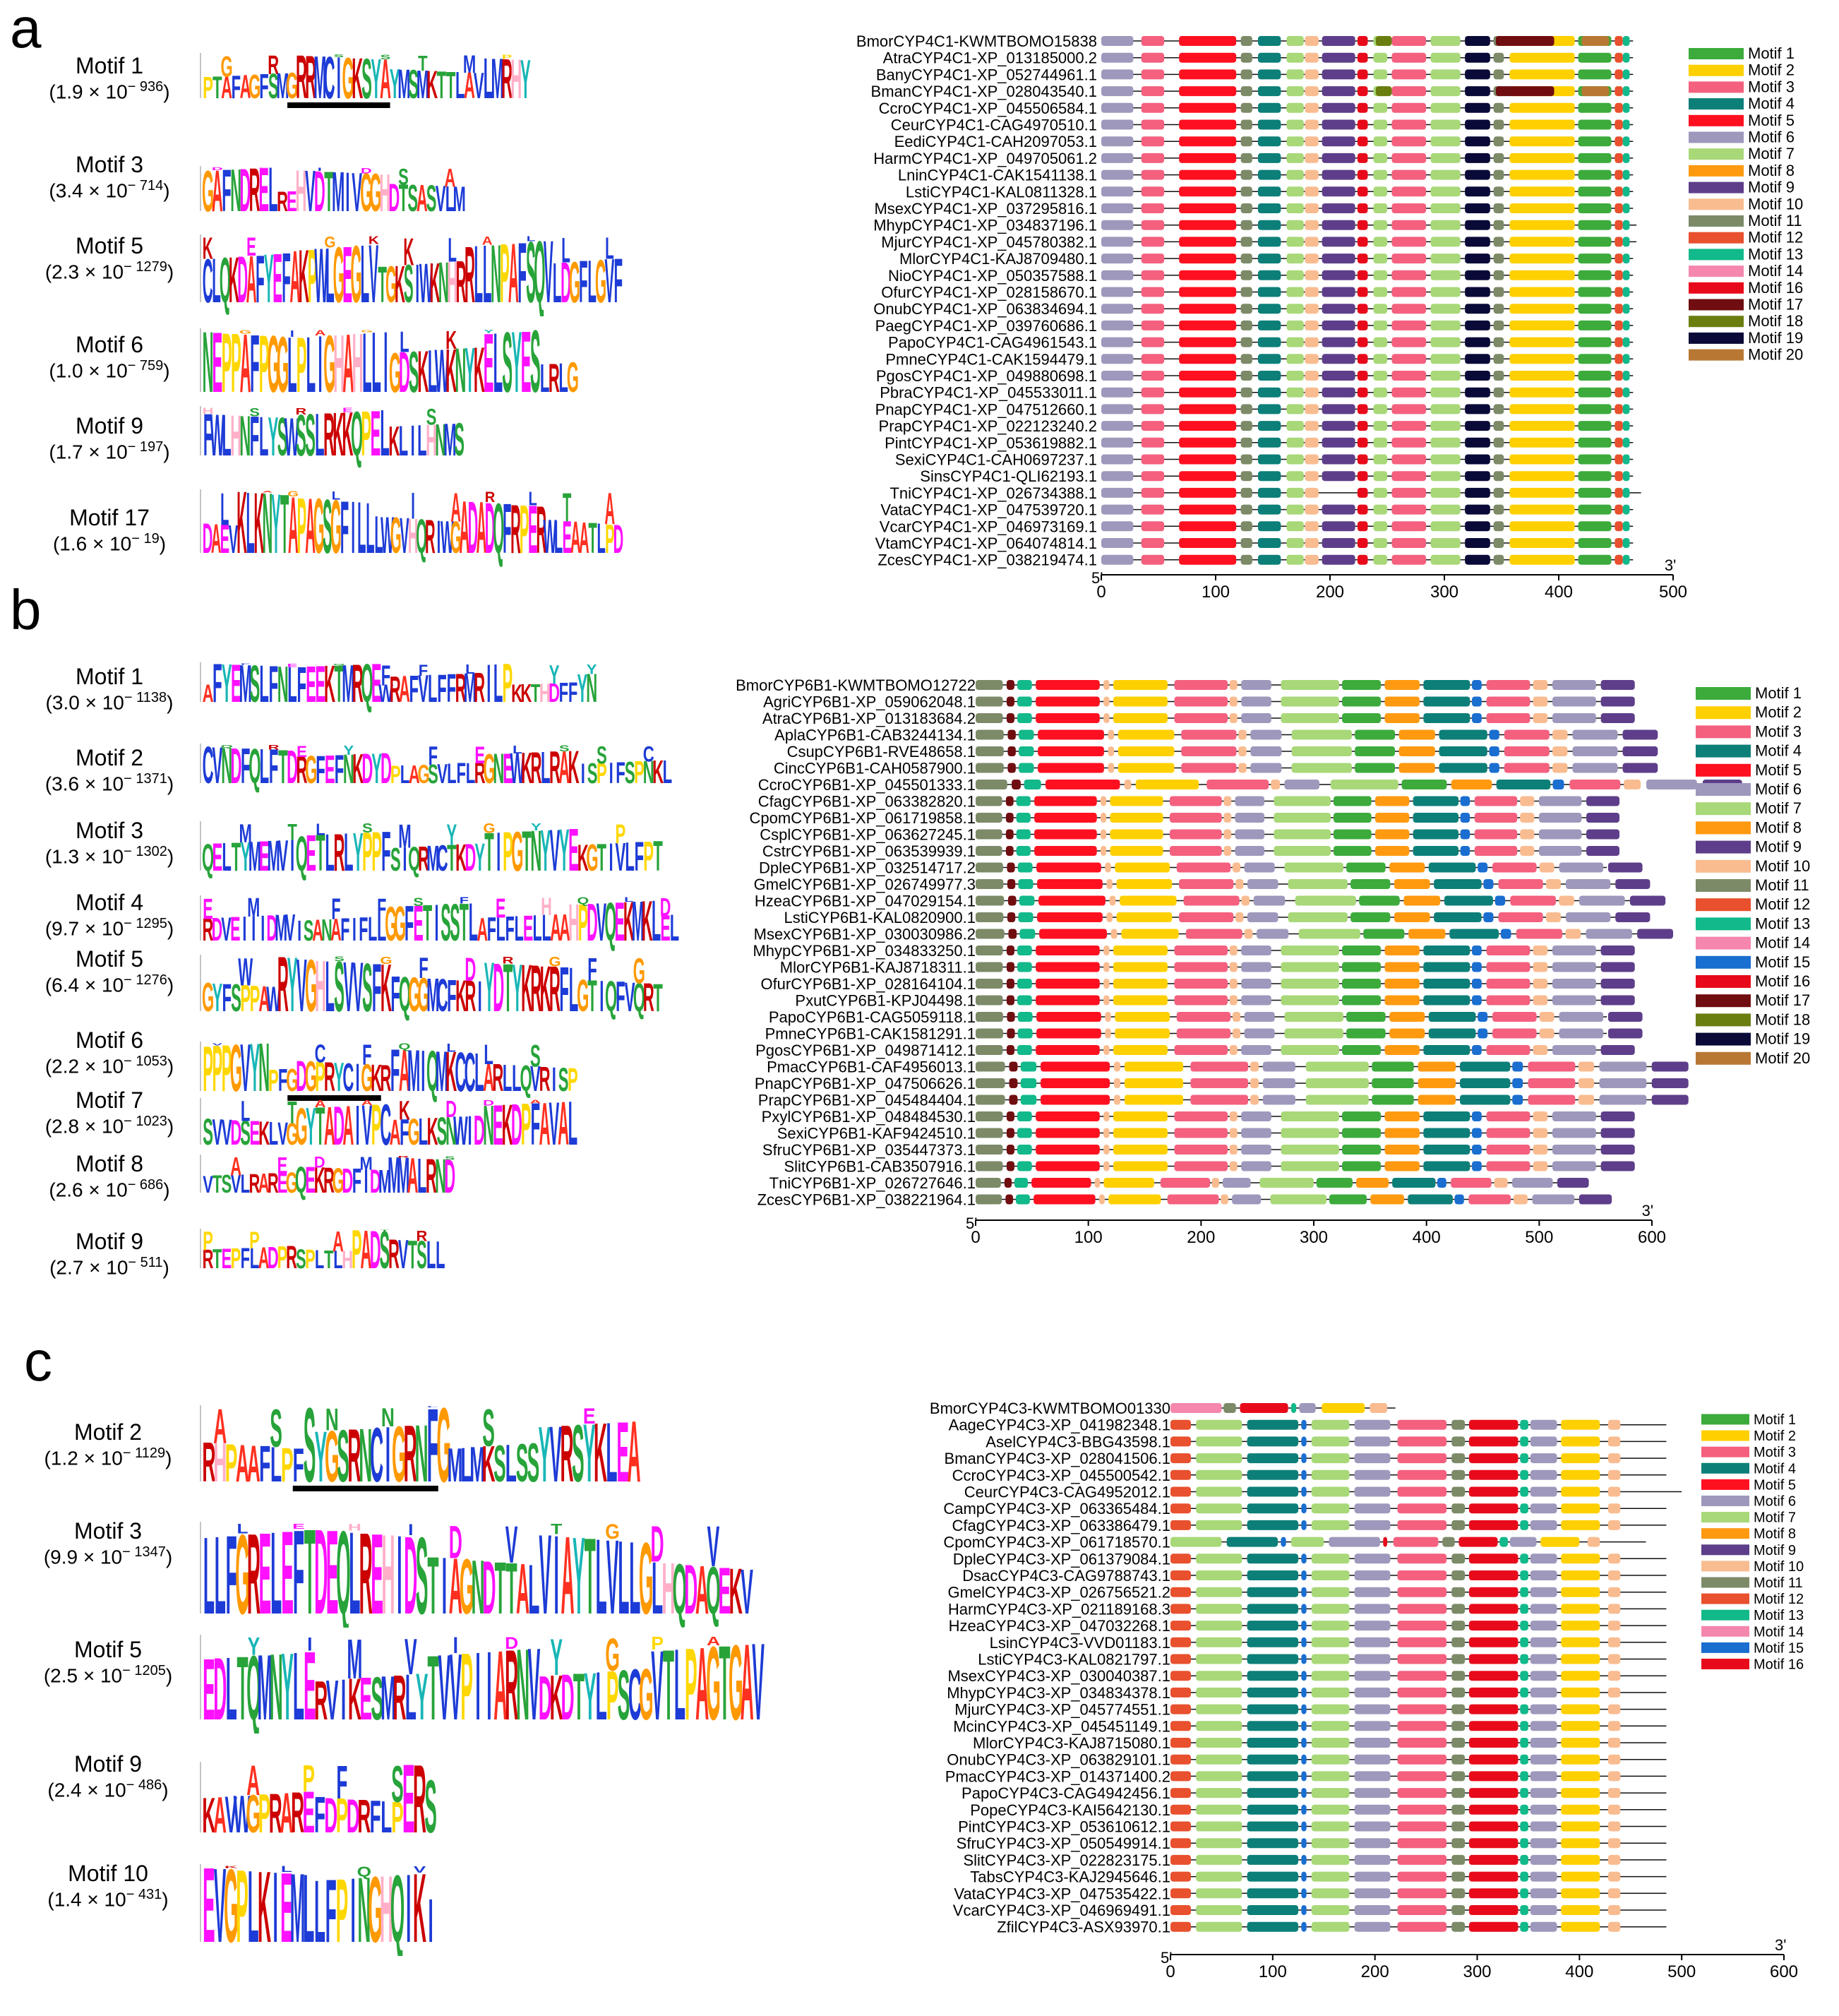 The width and height of the screenshot is (1839, 2016). I want to click on logo-letter: E, so click(311, 687).